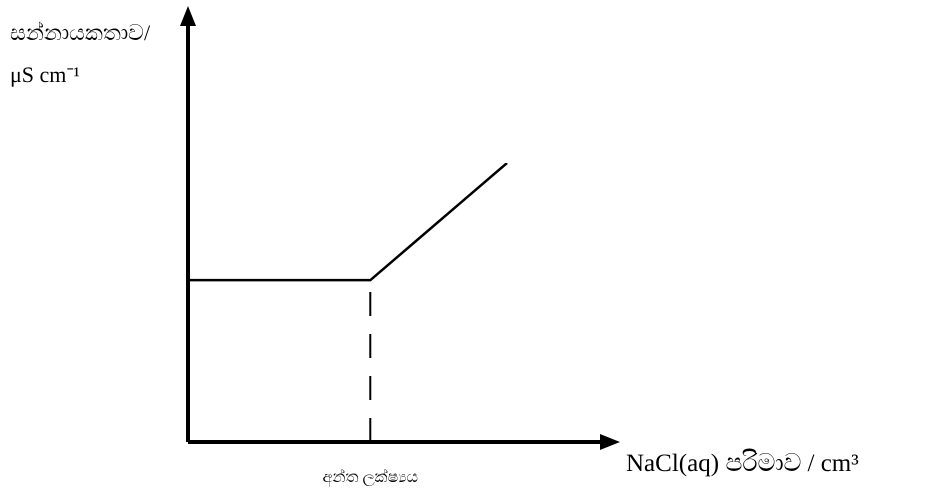 The height and width of the screenshot is (497, 930). Describe the element at coordinates (370, 477) in the screenshot. I see `text: අන්ත ලක්ෂ්‍යය` at that location.